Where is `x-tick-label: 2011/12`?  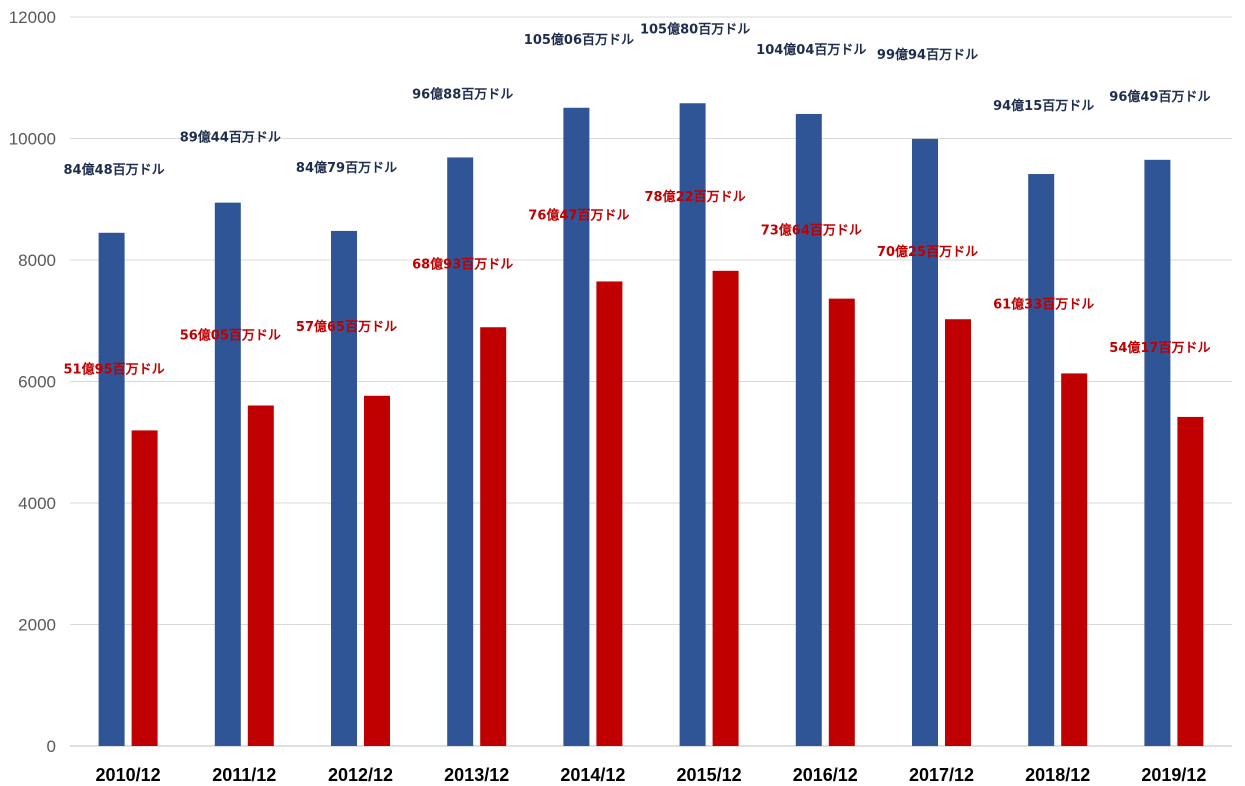 x-tick-label: 2011/12 is located at coordinates (244, 775).